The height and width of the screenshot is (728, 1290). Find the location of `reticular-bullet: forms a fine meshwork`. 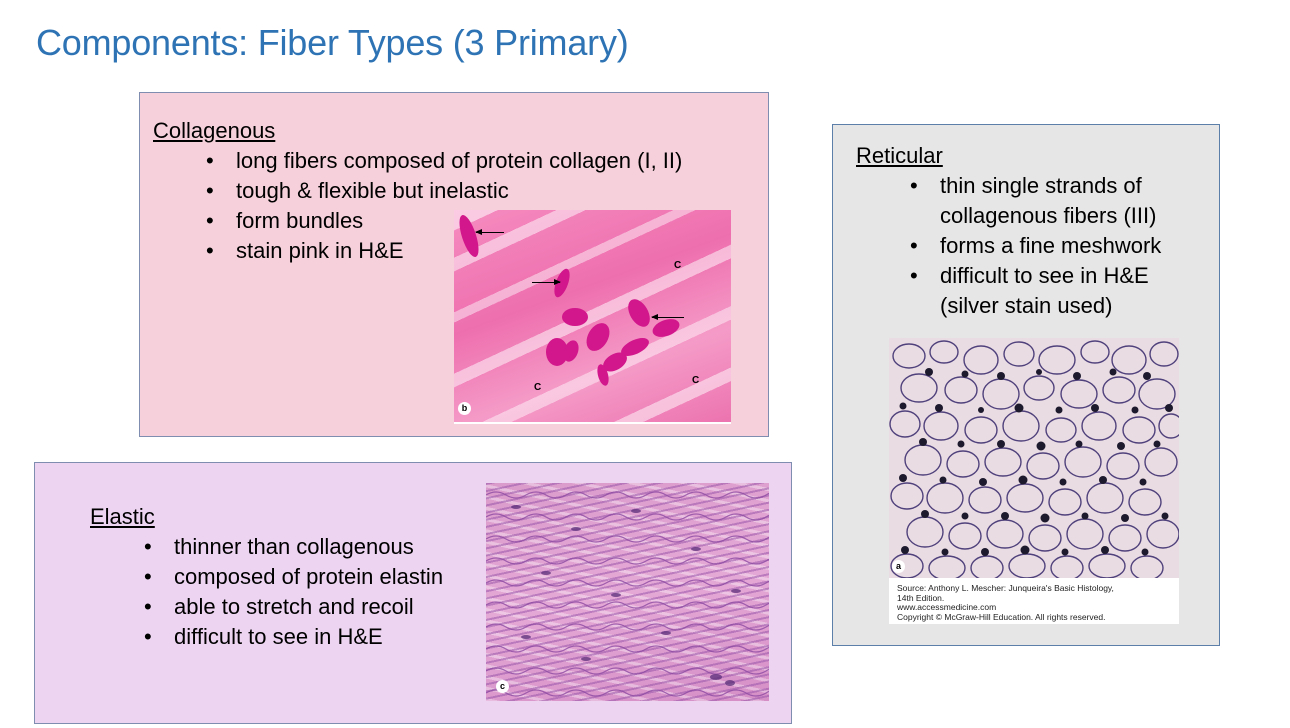

reticular-bullet: forms a fine meshwork is located at coordinates (1060, 246).